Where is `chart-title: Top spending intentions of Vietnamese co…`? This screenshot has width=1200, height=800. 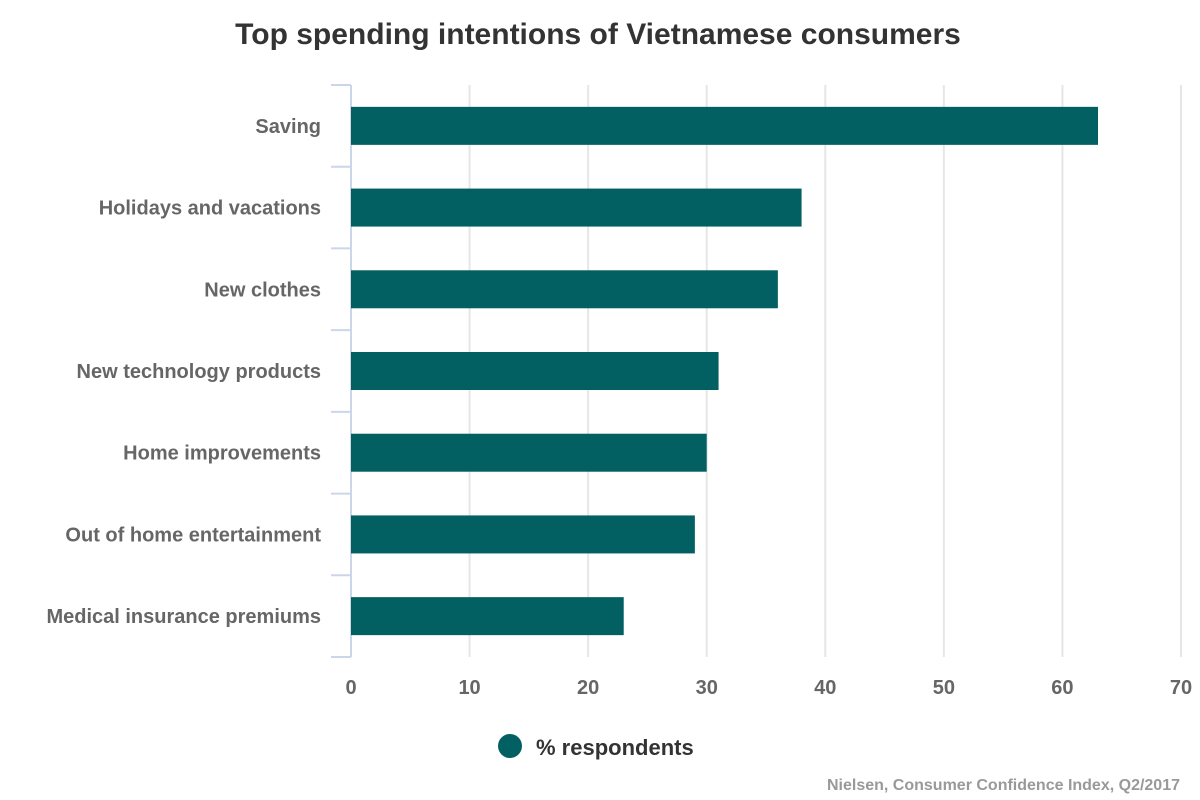 chart-title: Top spending intentions of Vietnamese co… is located at coordinates (598, 34).